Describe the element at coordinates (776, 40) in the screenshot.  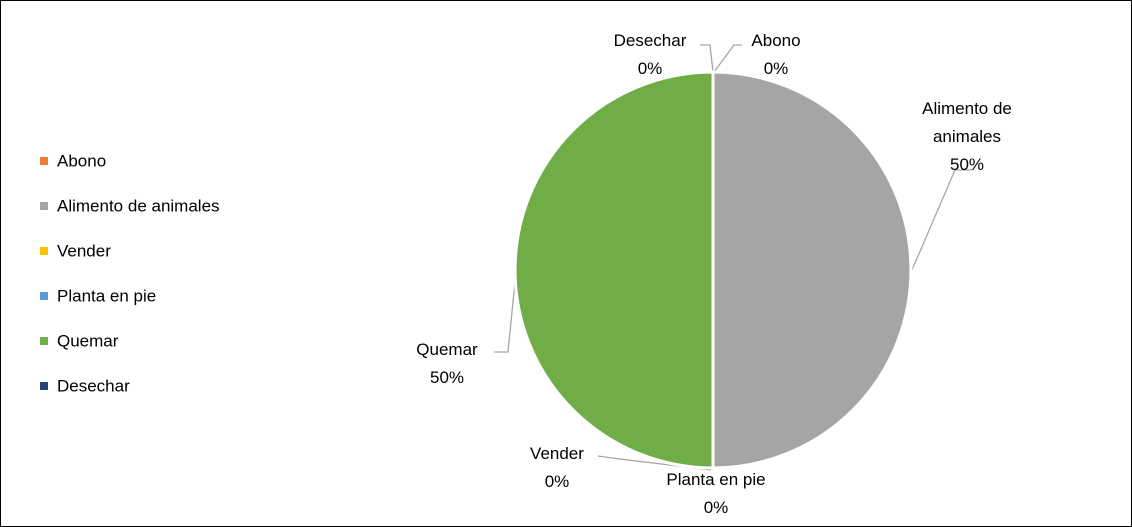
I see `data-label-name: Abono` at that location.